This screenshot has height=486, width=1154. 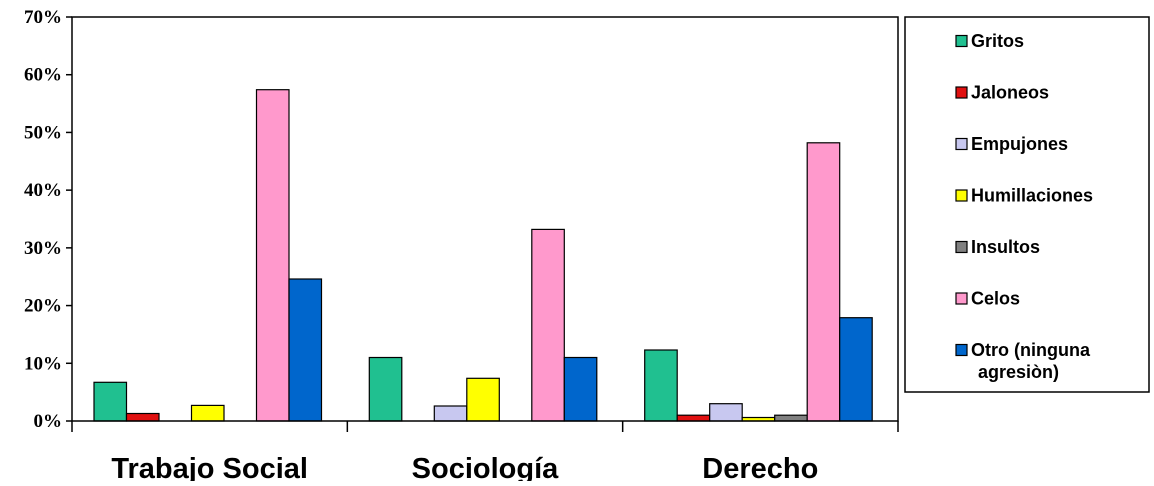 What do you see at coordinates (997, 41) in the screenshot?
I see `legend-label-gritos: Gritos` at bounding box center [997, 41].